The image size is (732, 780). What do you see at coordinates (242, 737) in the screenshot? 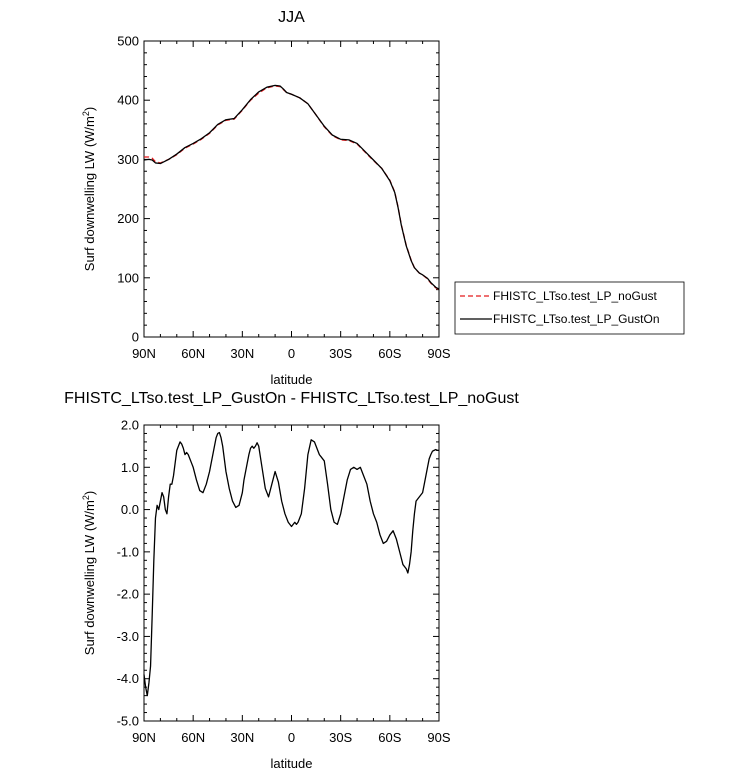
I see `bottom-panel-x-tick-label: 30N` at bounding box center [242, 737].